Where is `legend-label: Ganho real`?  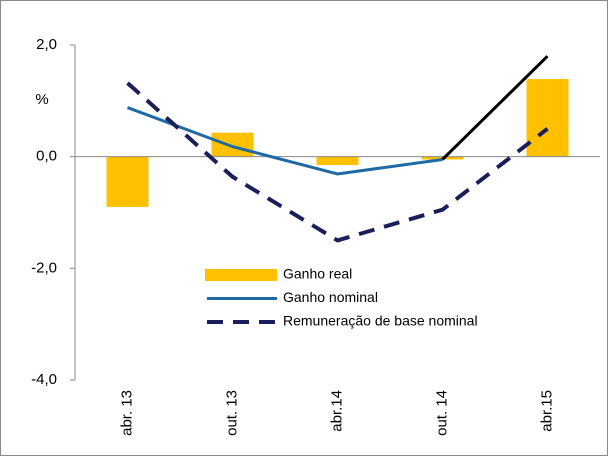
legend-label: Ganho real is located at coordinates (317, 274).